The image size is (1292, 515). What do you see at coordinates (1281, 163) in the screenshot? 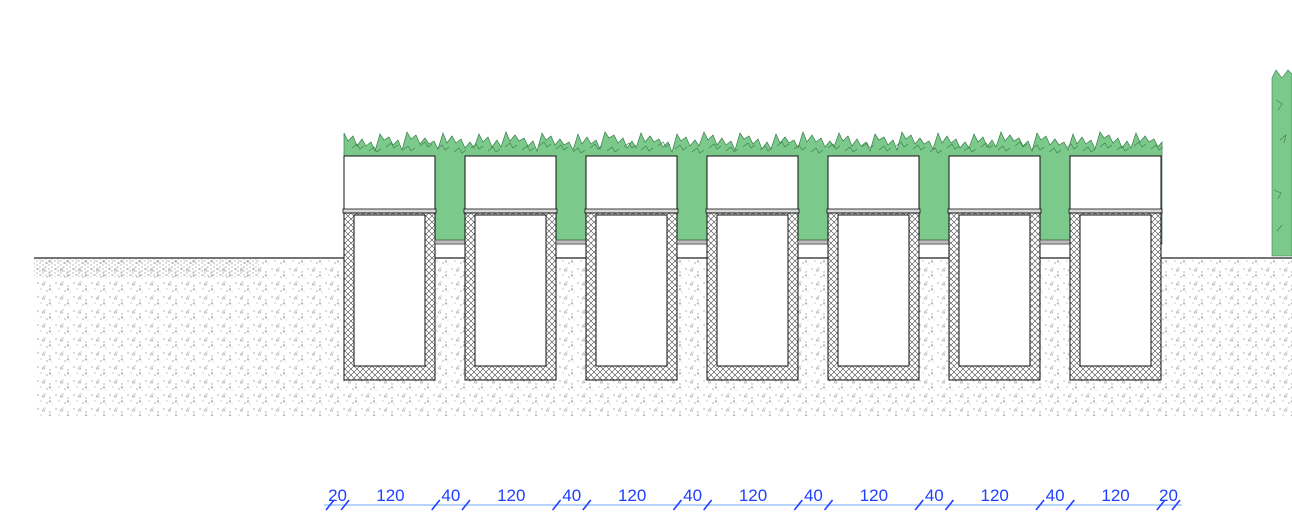
I see `right-tree-foliage` at bounding box center [1281, 163].